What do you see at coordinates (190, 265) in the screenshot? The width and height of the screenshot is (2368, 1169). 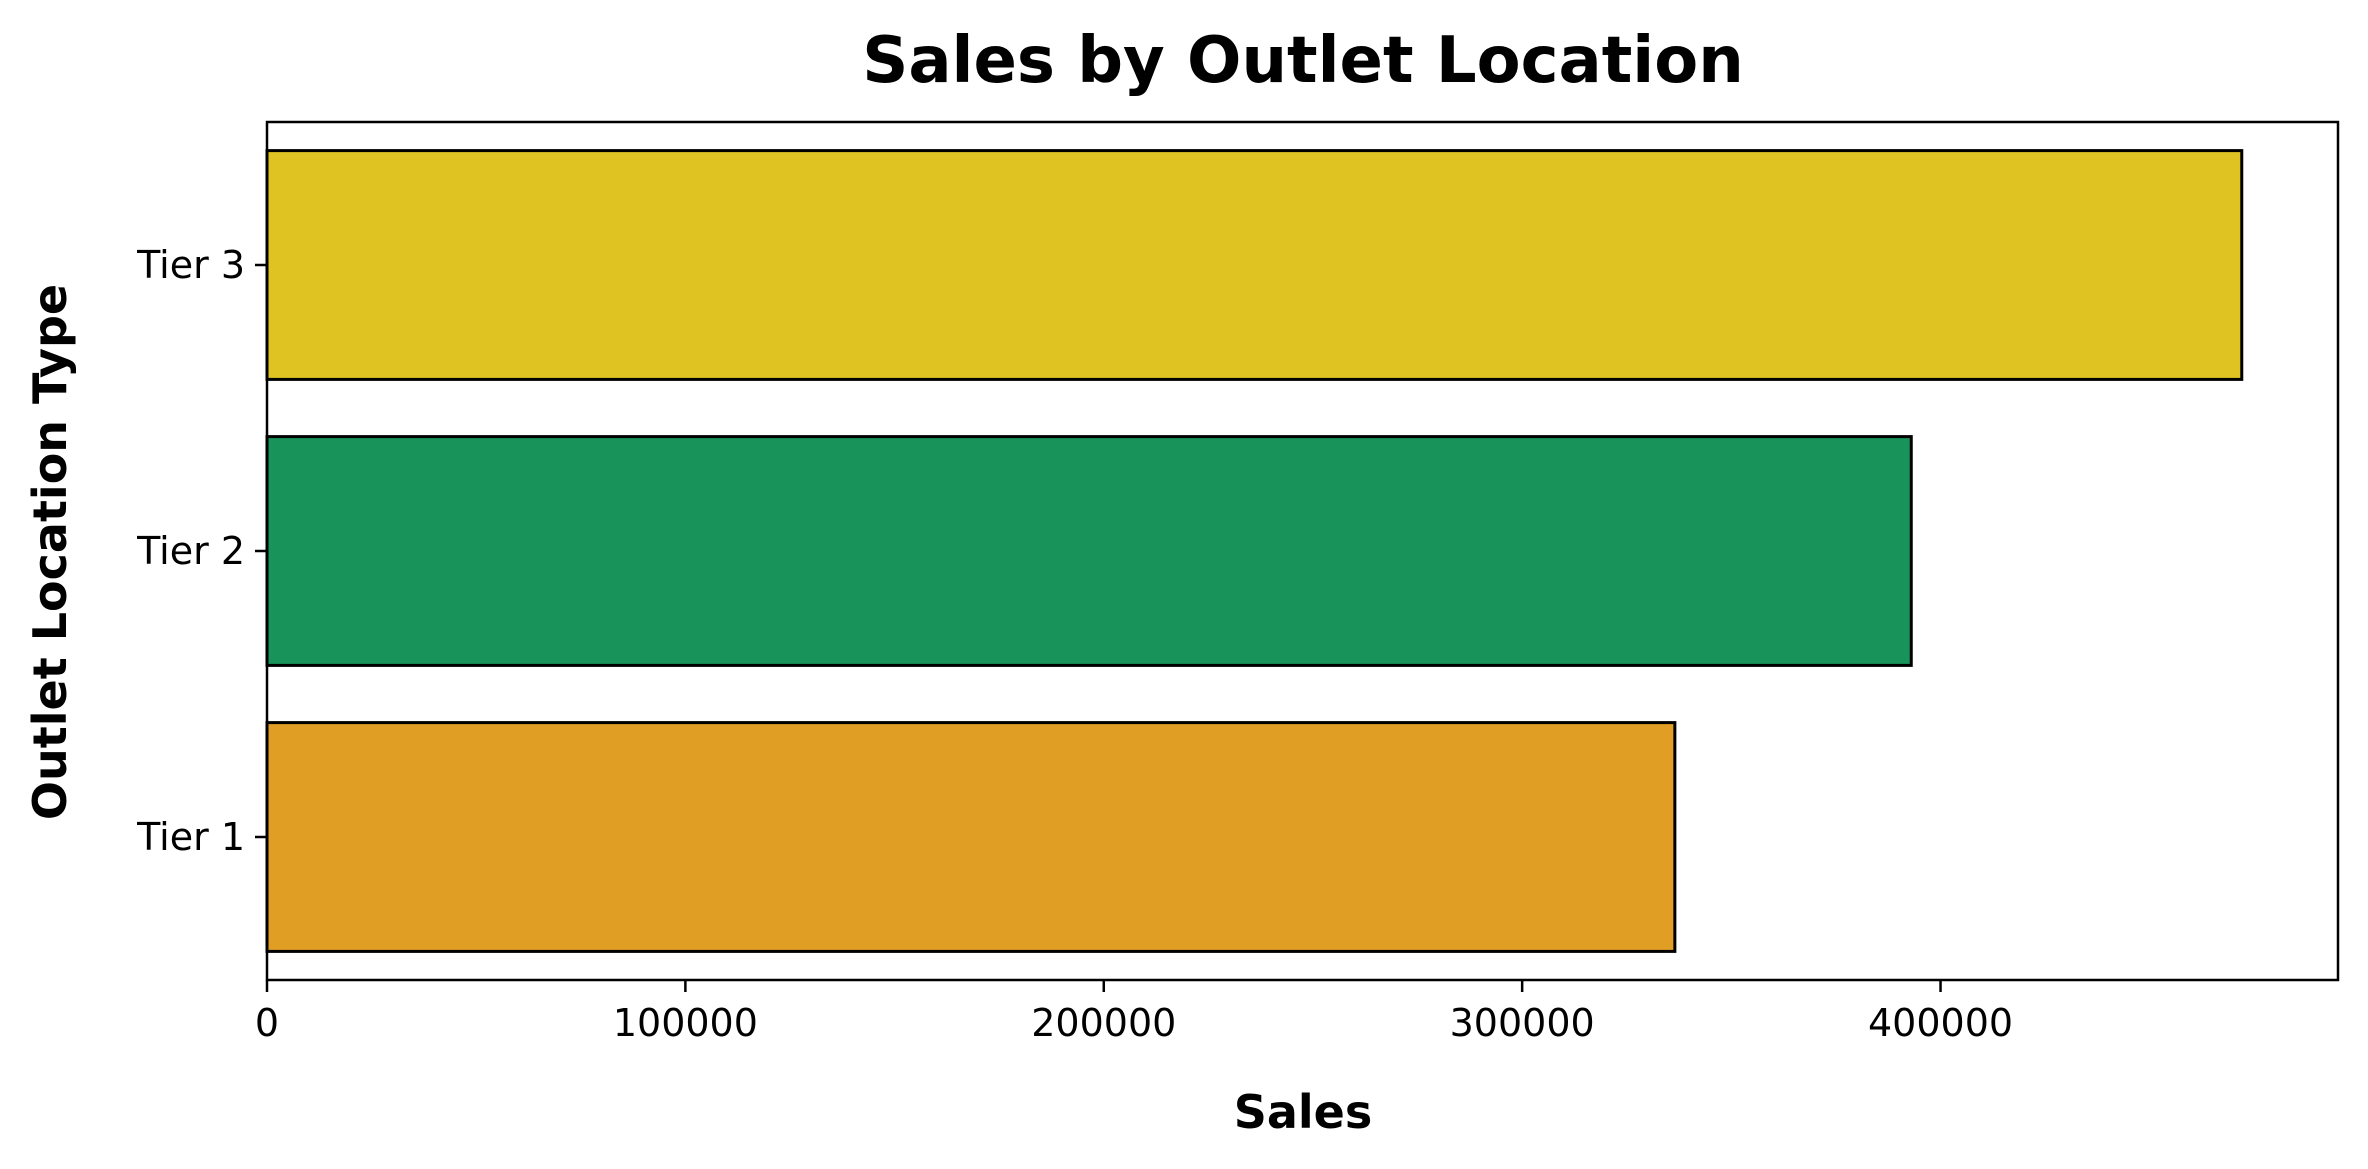 I see `y-tick-label-tier-3: Tier 3` at bounding box center [190, 265].